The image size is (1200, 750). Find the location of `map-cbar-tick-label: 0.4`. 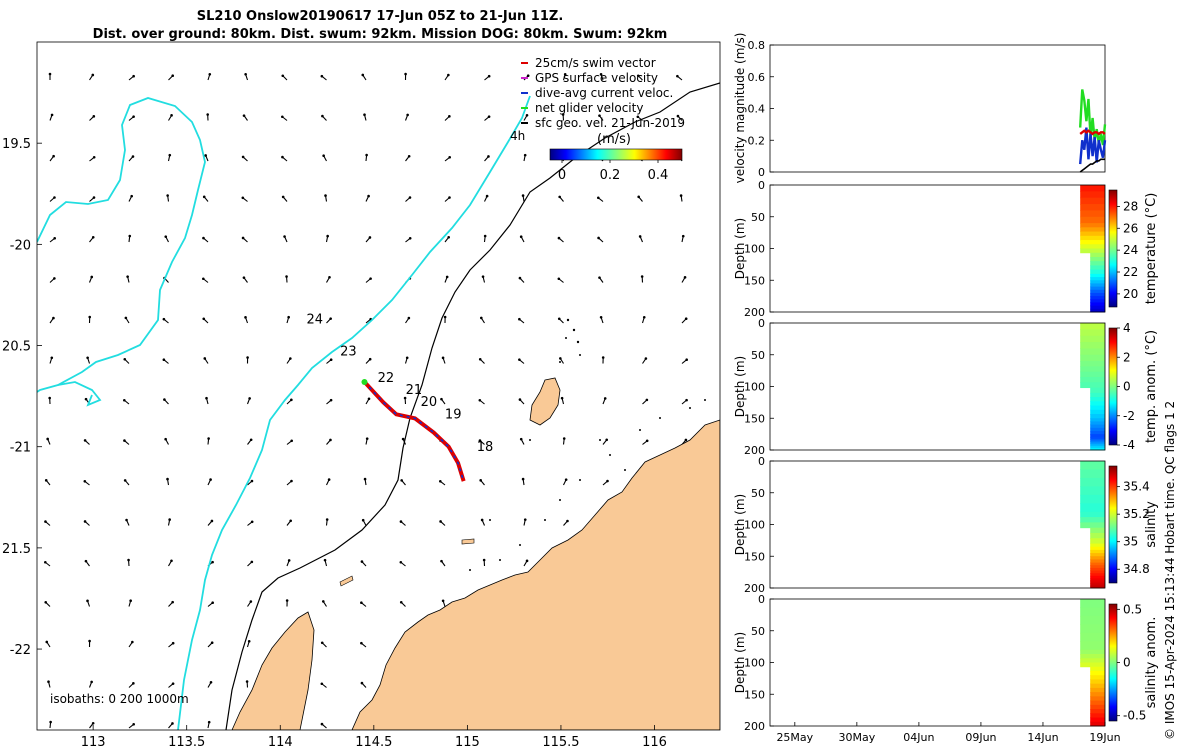

map-cbar-tick-label: 0.4 is located at coordinates (658, 175).